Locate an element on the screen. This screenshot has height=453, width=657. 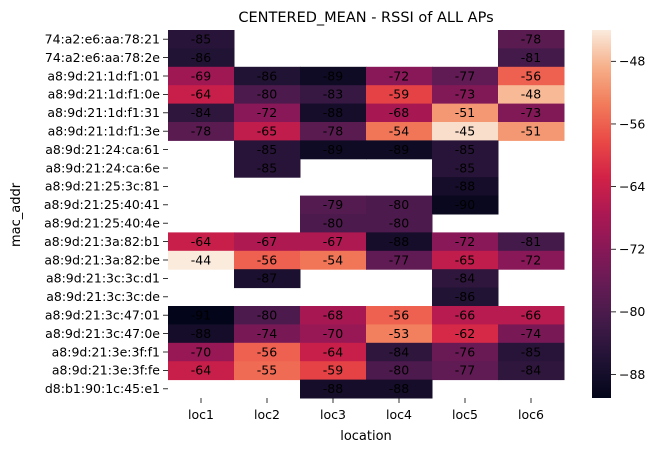
y-tick-label: a8:9d:21:3c:3c:de is located at coordinates (103, 296).